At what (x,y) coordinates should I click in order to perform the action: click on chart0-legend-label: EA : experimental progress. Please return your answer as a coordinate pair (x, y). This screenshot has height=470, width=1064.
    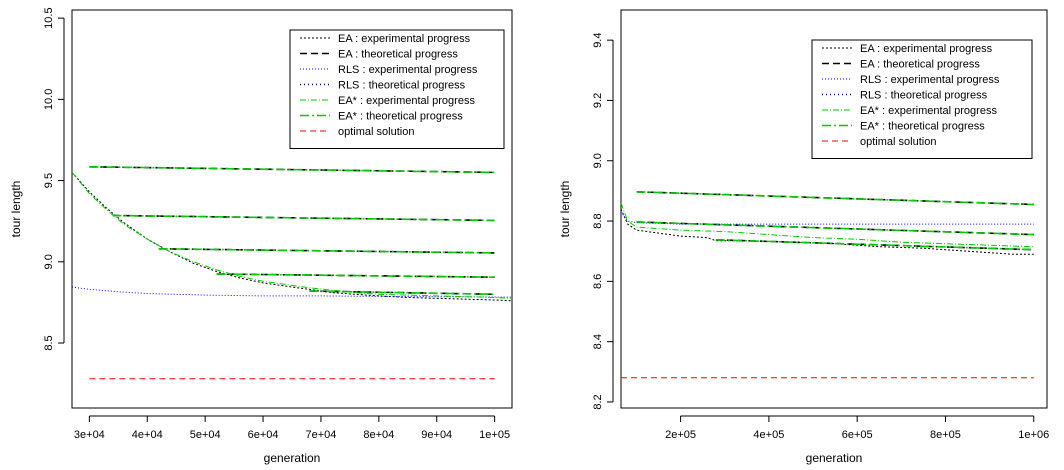
    Looking at the image, I should click on (404, 39).